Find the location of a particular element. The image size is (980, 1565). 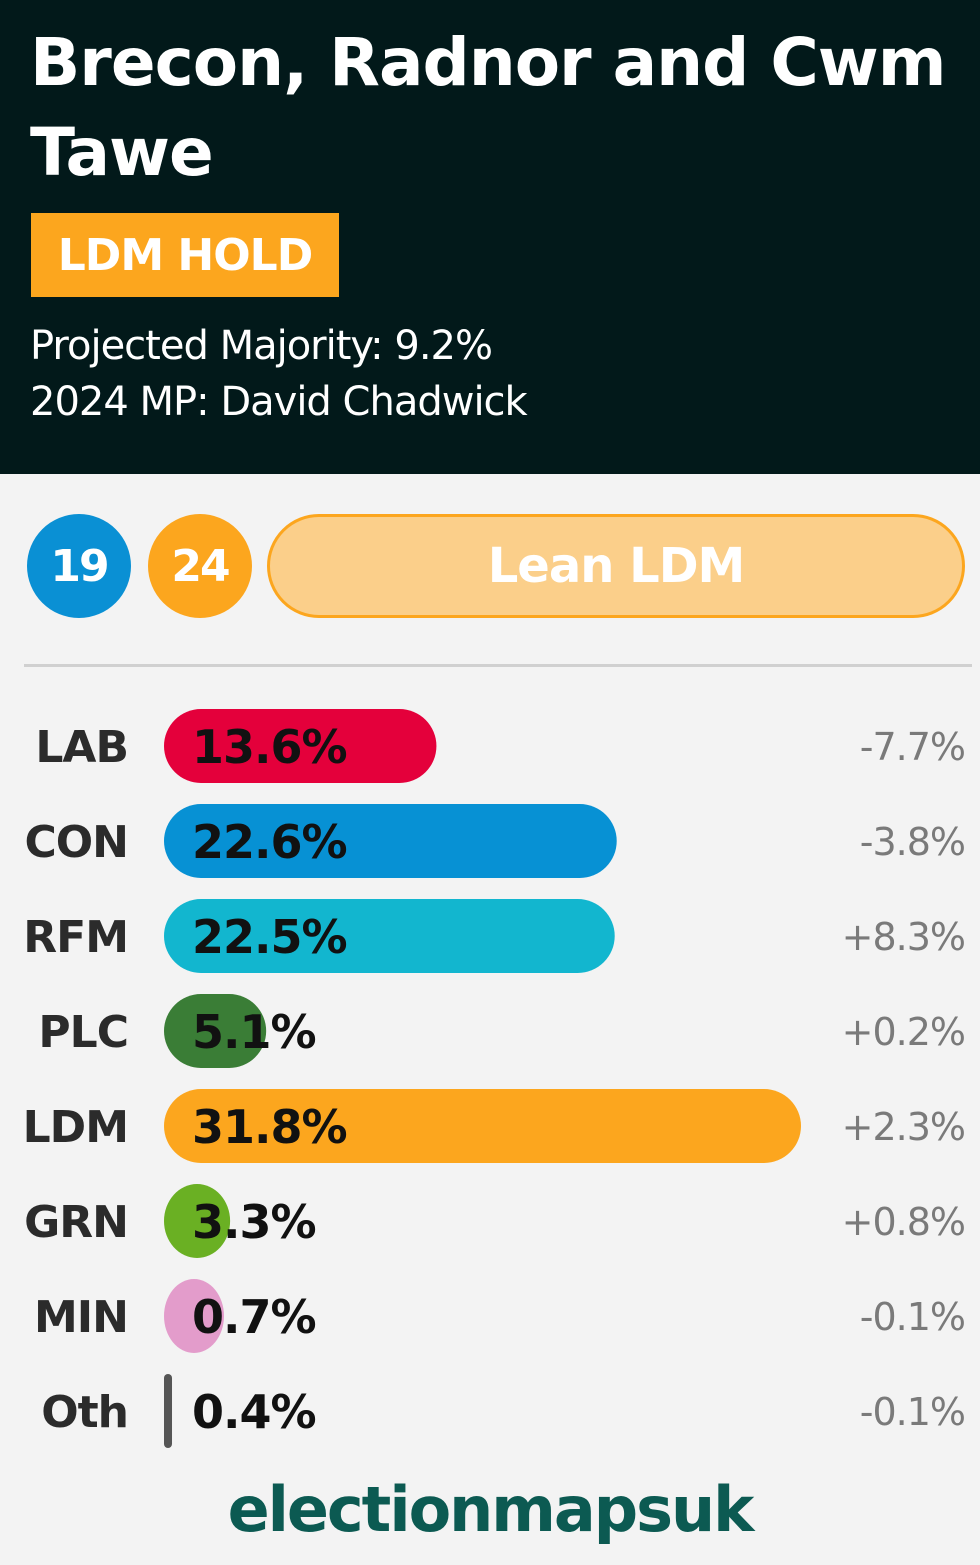

bar-min is located at coordinates (194, 1316).